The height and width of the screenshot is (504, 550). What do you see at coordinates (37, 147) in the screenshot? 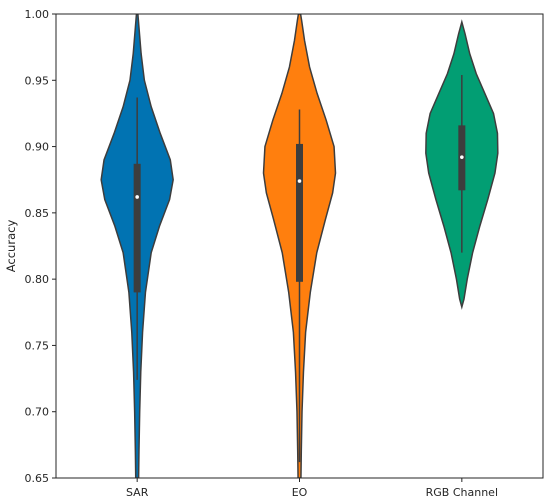
I see `y-tick-label: 0.90` at bounding box center [37, 147].